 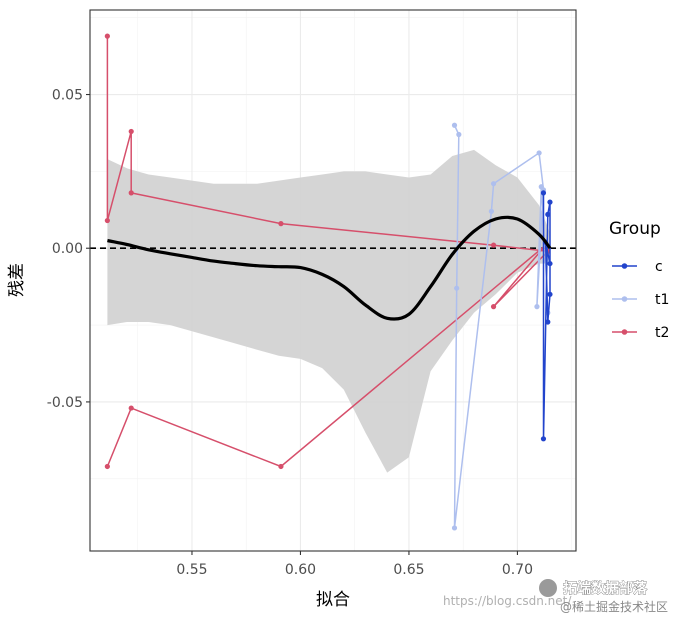 I want to click on watermark: https://blog.csdn.net/ 拓端数据部落 @稀土掘金技术社区, so click(x=555, y=596).